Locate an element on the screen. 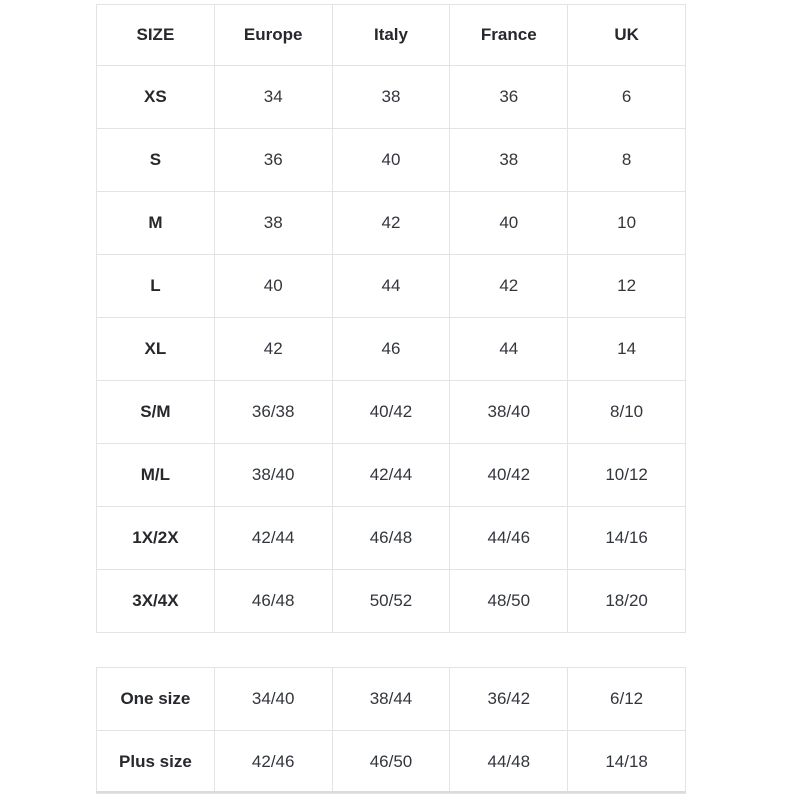 The image size is (800, 800). table-row: S/M 36/38 40/42 38/40 8/10 is located at coordinates (391, 412).